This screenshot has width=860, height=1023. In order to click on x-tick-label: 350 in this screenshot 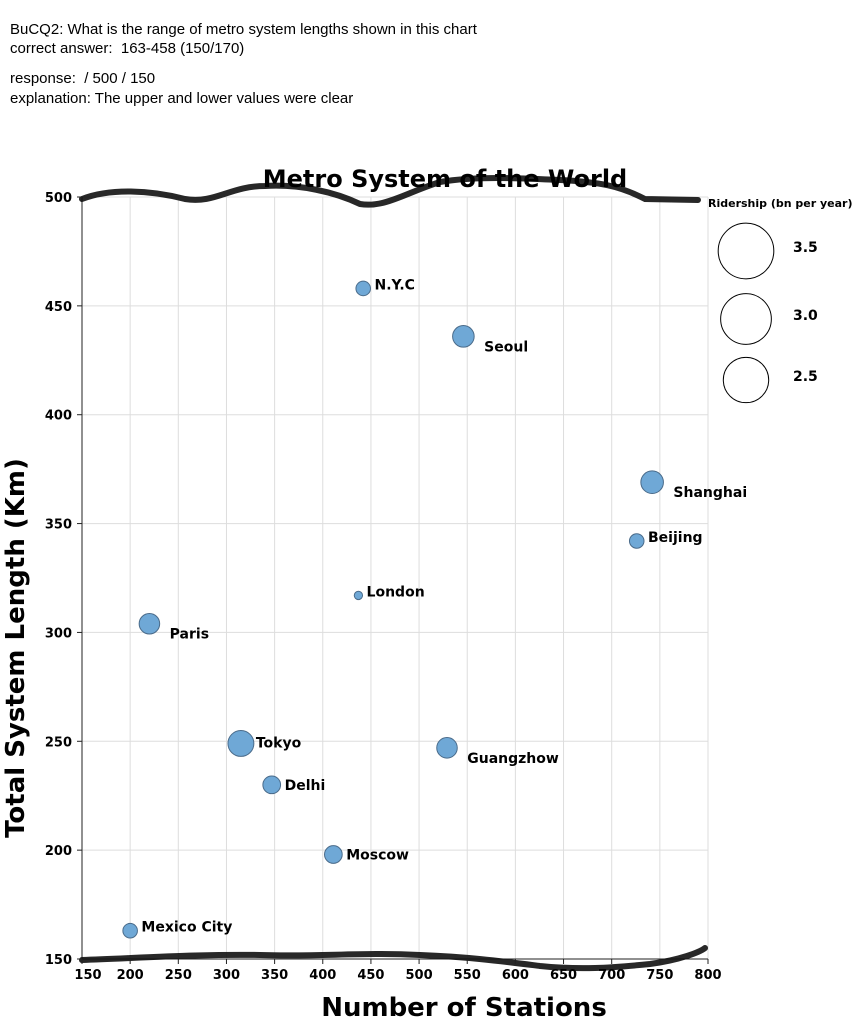, I will do `click(274, 975)`.